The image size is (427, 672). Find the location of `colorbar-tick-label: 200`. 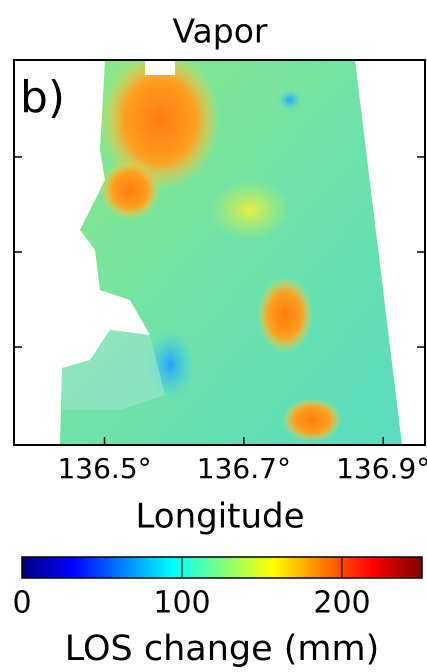

colorbar-tick-label: 200 is located at coordinates (341, 603).